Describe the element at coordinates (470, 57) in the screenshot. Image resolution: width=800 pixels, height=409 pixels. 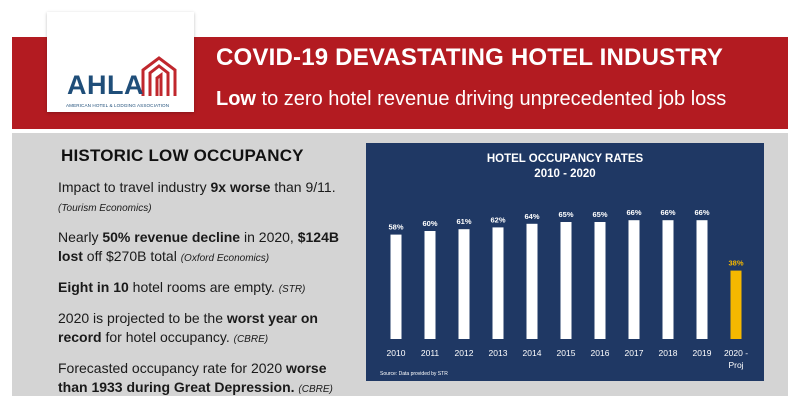
I see `page-title: COVID-19 DEVASTATING HOTEL INDUSTRY` at that location.